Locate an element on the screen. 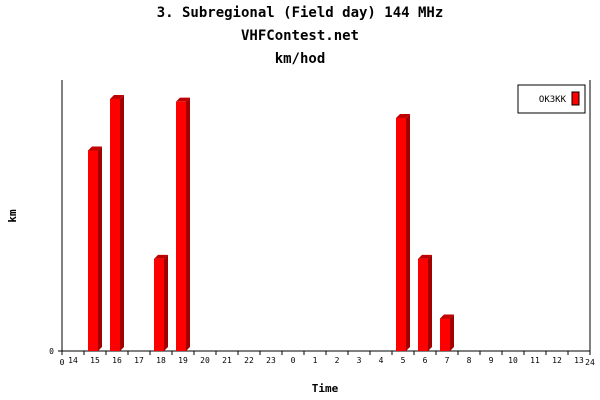 The width and height of the screenshot is (600, 400). x-tick-label: 16 is located at coordinates (117, 360).